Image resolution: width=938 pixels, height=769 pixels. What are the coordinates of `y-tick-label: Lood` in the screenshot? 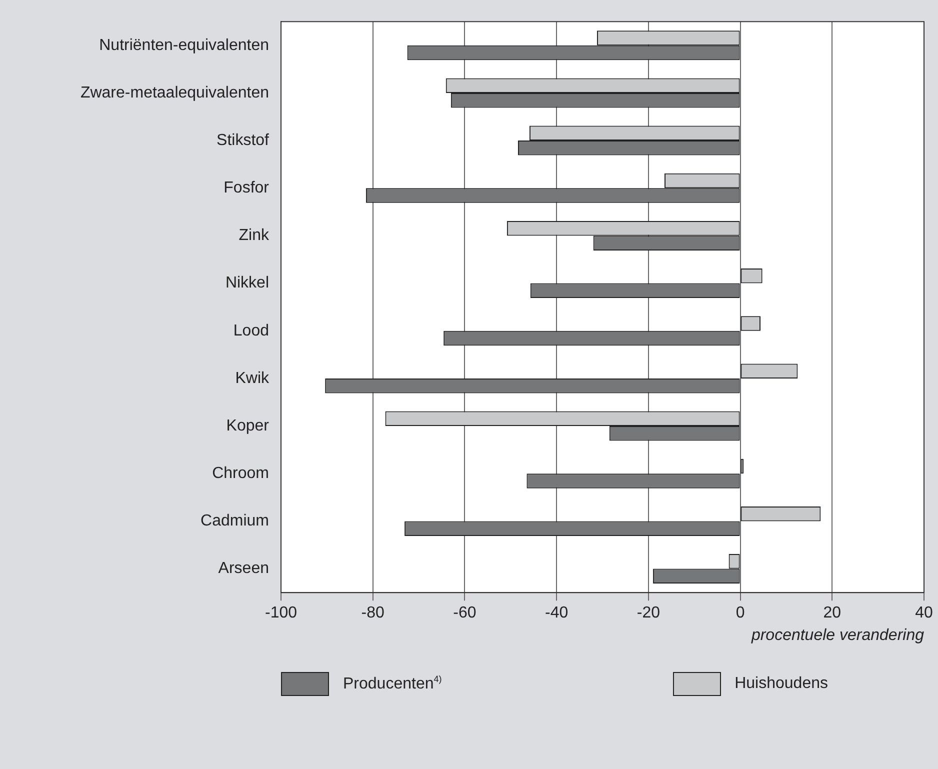 It's located at (251, 331).